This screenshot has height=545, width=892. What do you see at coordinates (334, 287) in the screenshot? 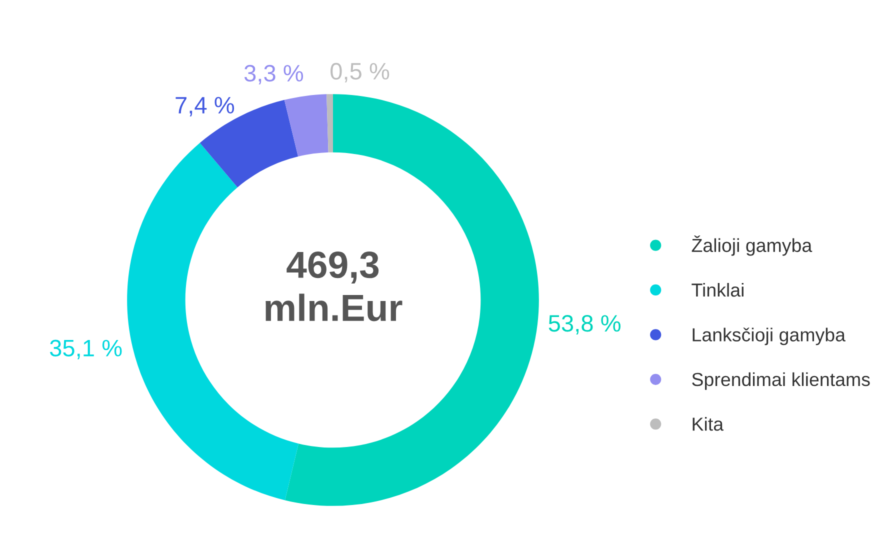
I see `text: 469,3 mln.Eur` at bounding box center [334, 287].